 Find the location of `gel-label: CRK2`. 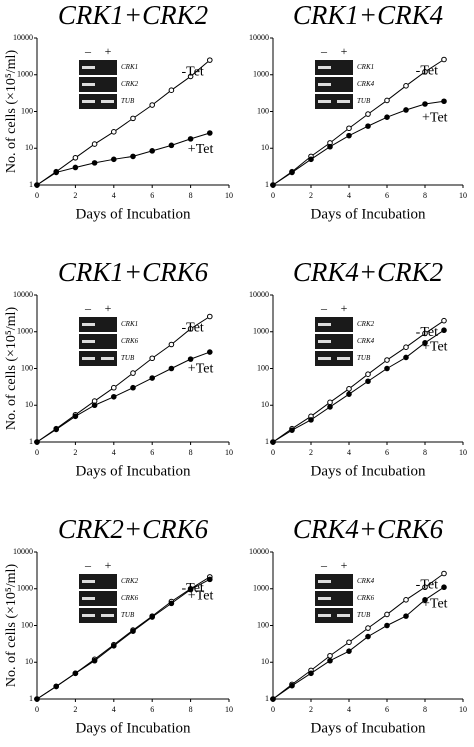

gel-label: CRK2 is located at coordinates (366, 324).